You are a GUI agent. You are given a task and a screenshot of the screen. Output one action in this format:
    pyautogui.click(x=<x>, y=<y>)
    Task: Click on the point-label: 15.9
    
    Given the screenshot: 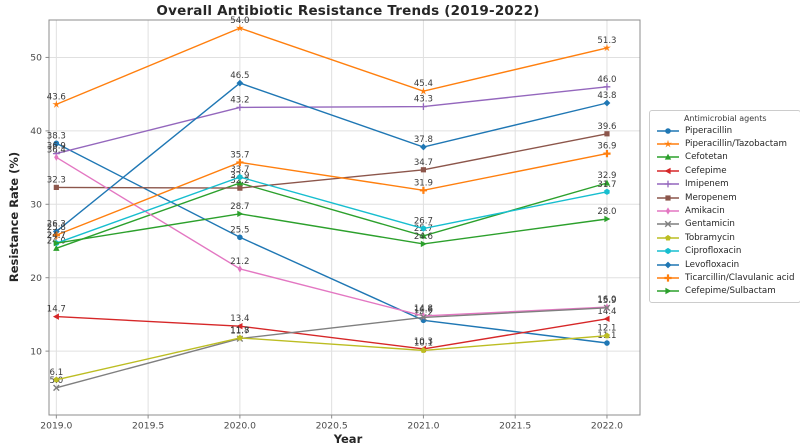 What is the action you would take?
    pyautogui.click(x=606, y=301)
    